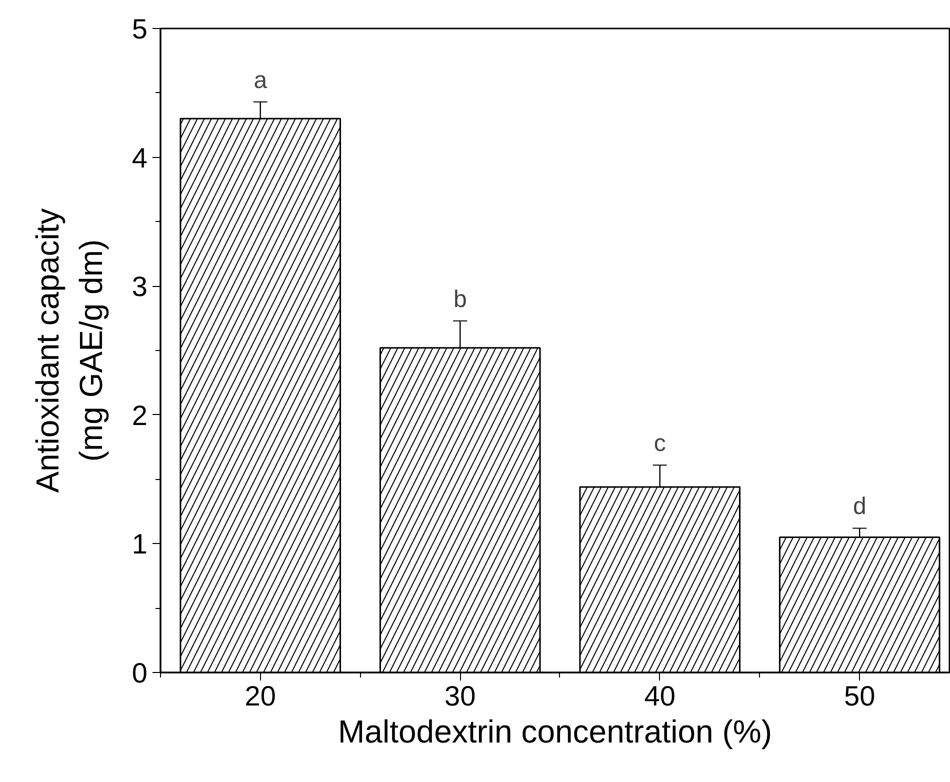  I want to click on x-tick-label: 40, so click(660, 696).